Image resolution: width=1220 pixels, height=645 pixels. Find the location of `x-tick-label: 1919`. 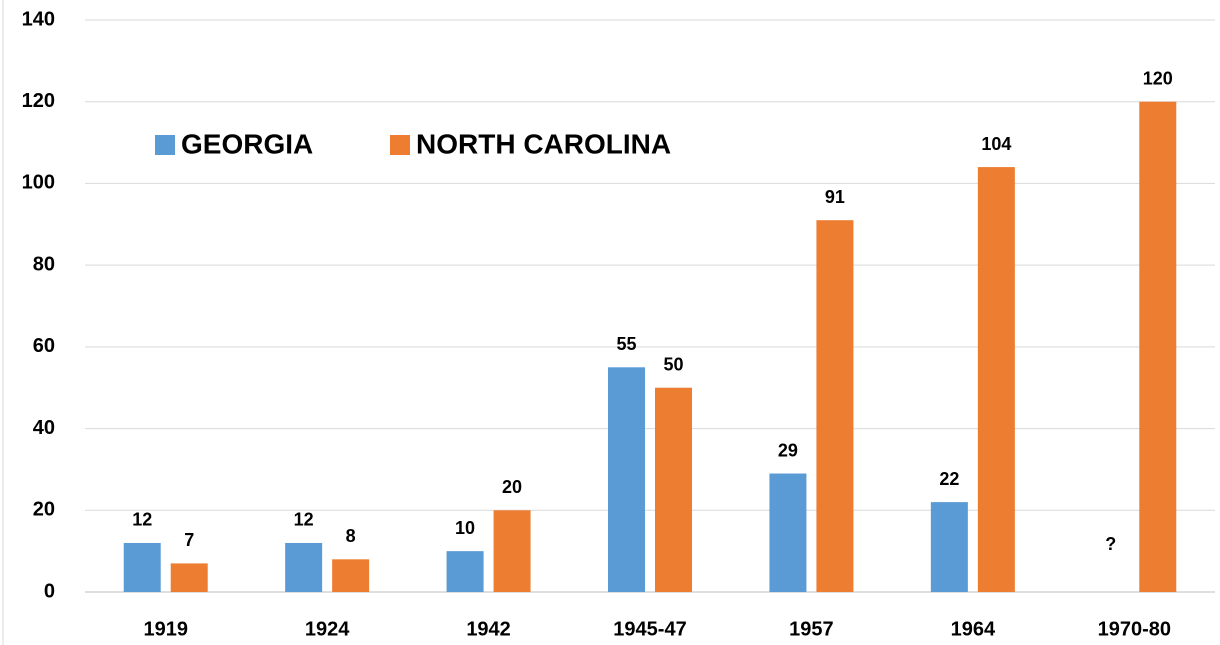

x-tick-label: 1919 is located at coordinates (165, 629).